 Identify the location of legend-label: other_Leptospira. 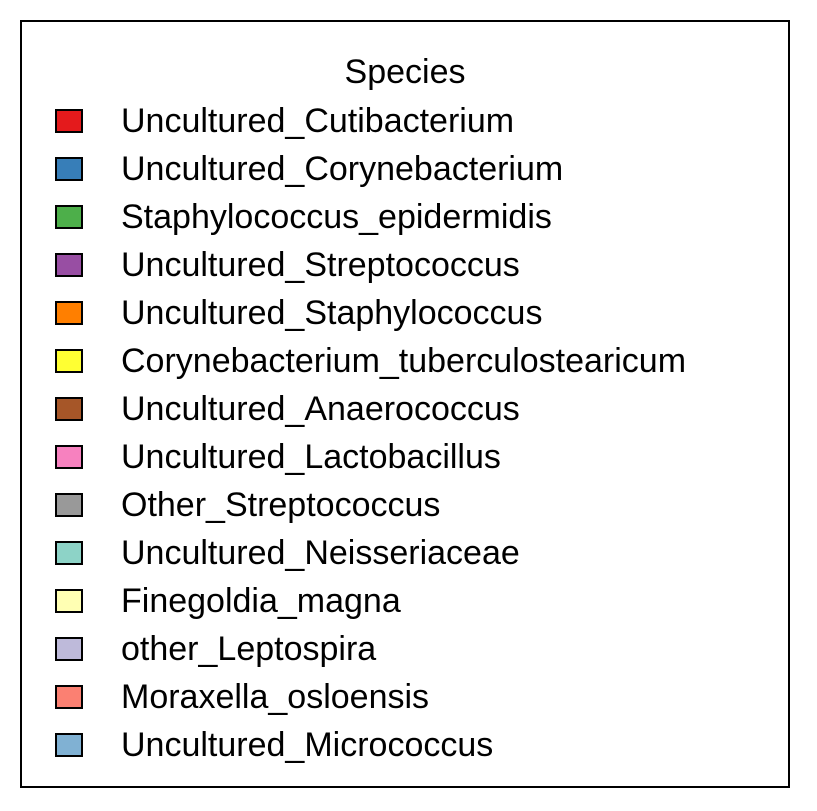
(249, 649).